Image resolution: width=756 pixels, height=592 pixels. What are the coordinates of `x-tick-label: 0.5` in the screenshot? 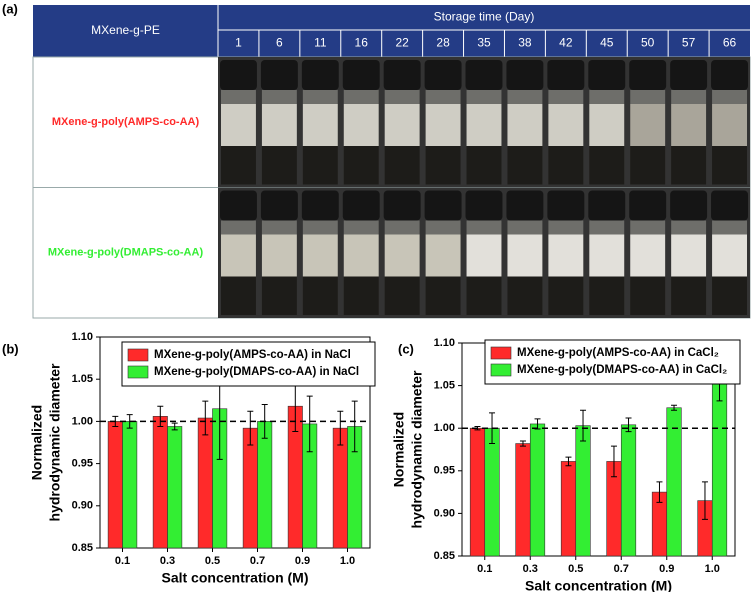 It's located at (575, 569).